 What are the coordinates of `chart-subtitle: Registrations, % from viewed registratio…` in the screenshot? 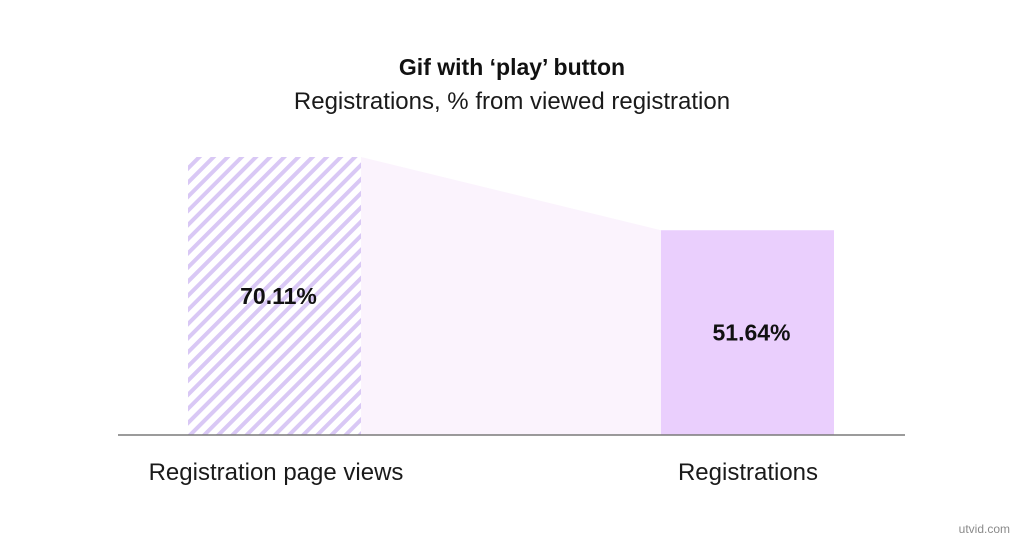 It's located at (512, 101).